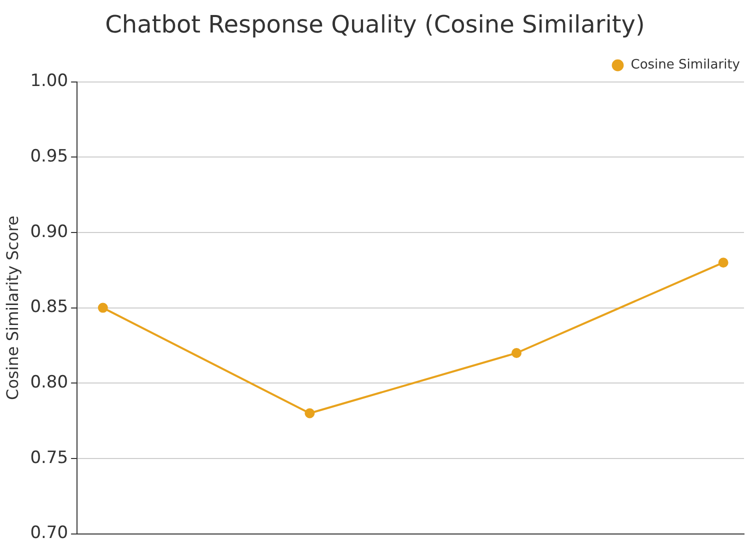 The width and height of the screenshot is (750, 547). Describe the element at coordinates (49, 156) in the screenshot. I see `y-tick-label: 0.95` at that location.